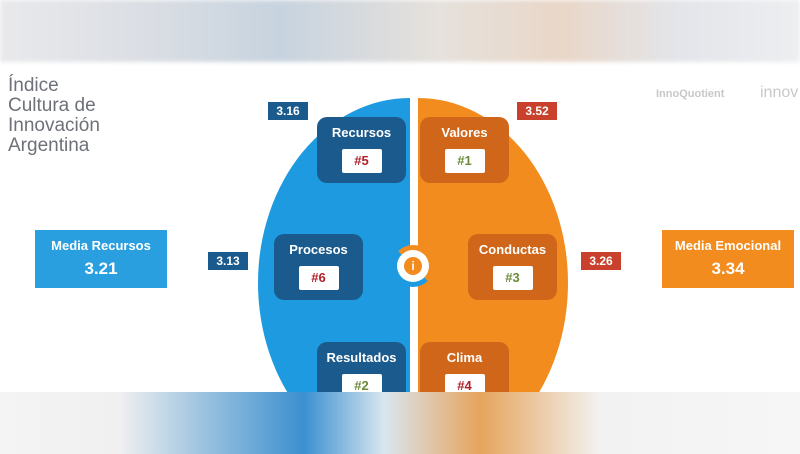  What do you see at coordinates (728, 245) in the screenshot?
I see `media-label: Media Emocional` at bounding box center [728, 245].